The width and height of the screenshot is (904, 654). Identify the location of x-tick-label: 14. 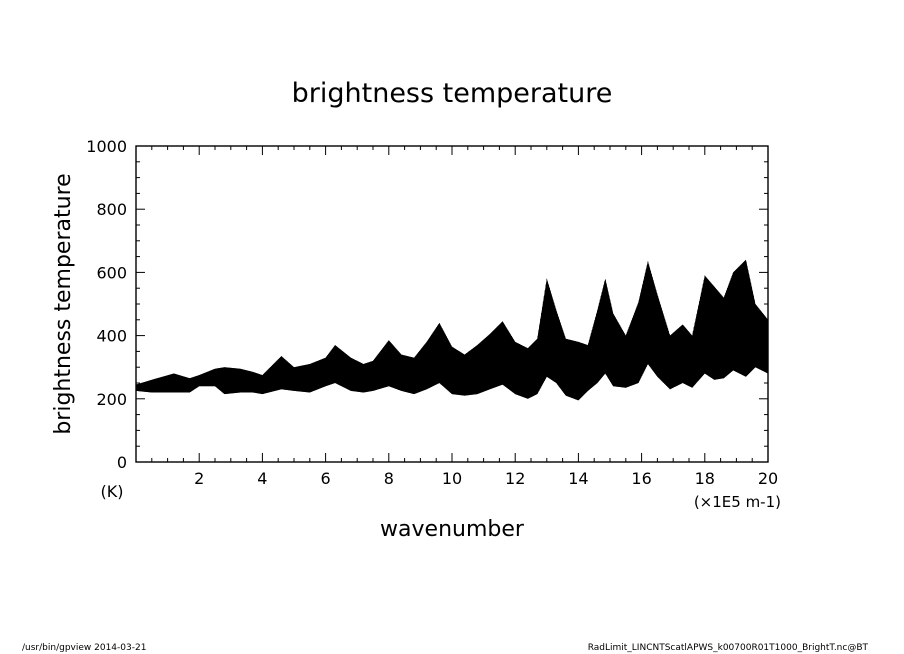
(578, 478).